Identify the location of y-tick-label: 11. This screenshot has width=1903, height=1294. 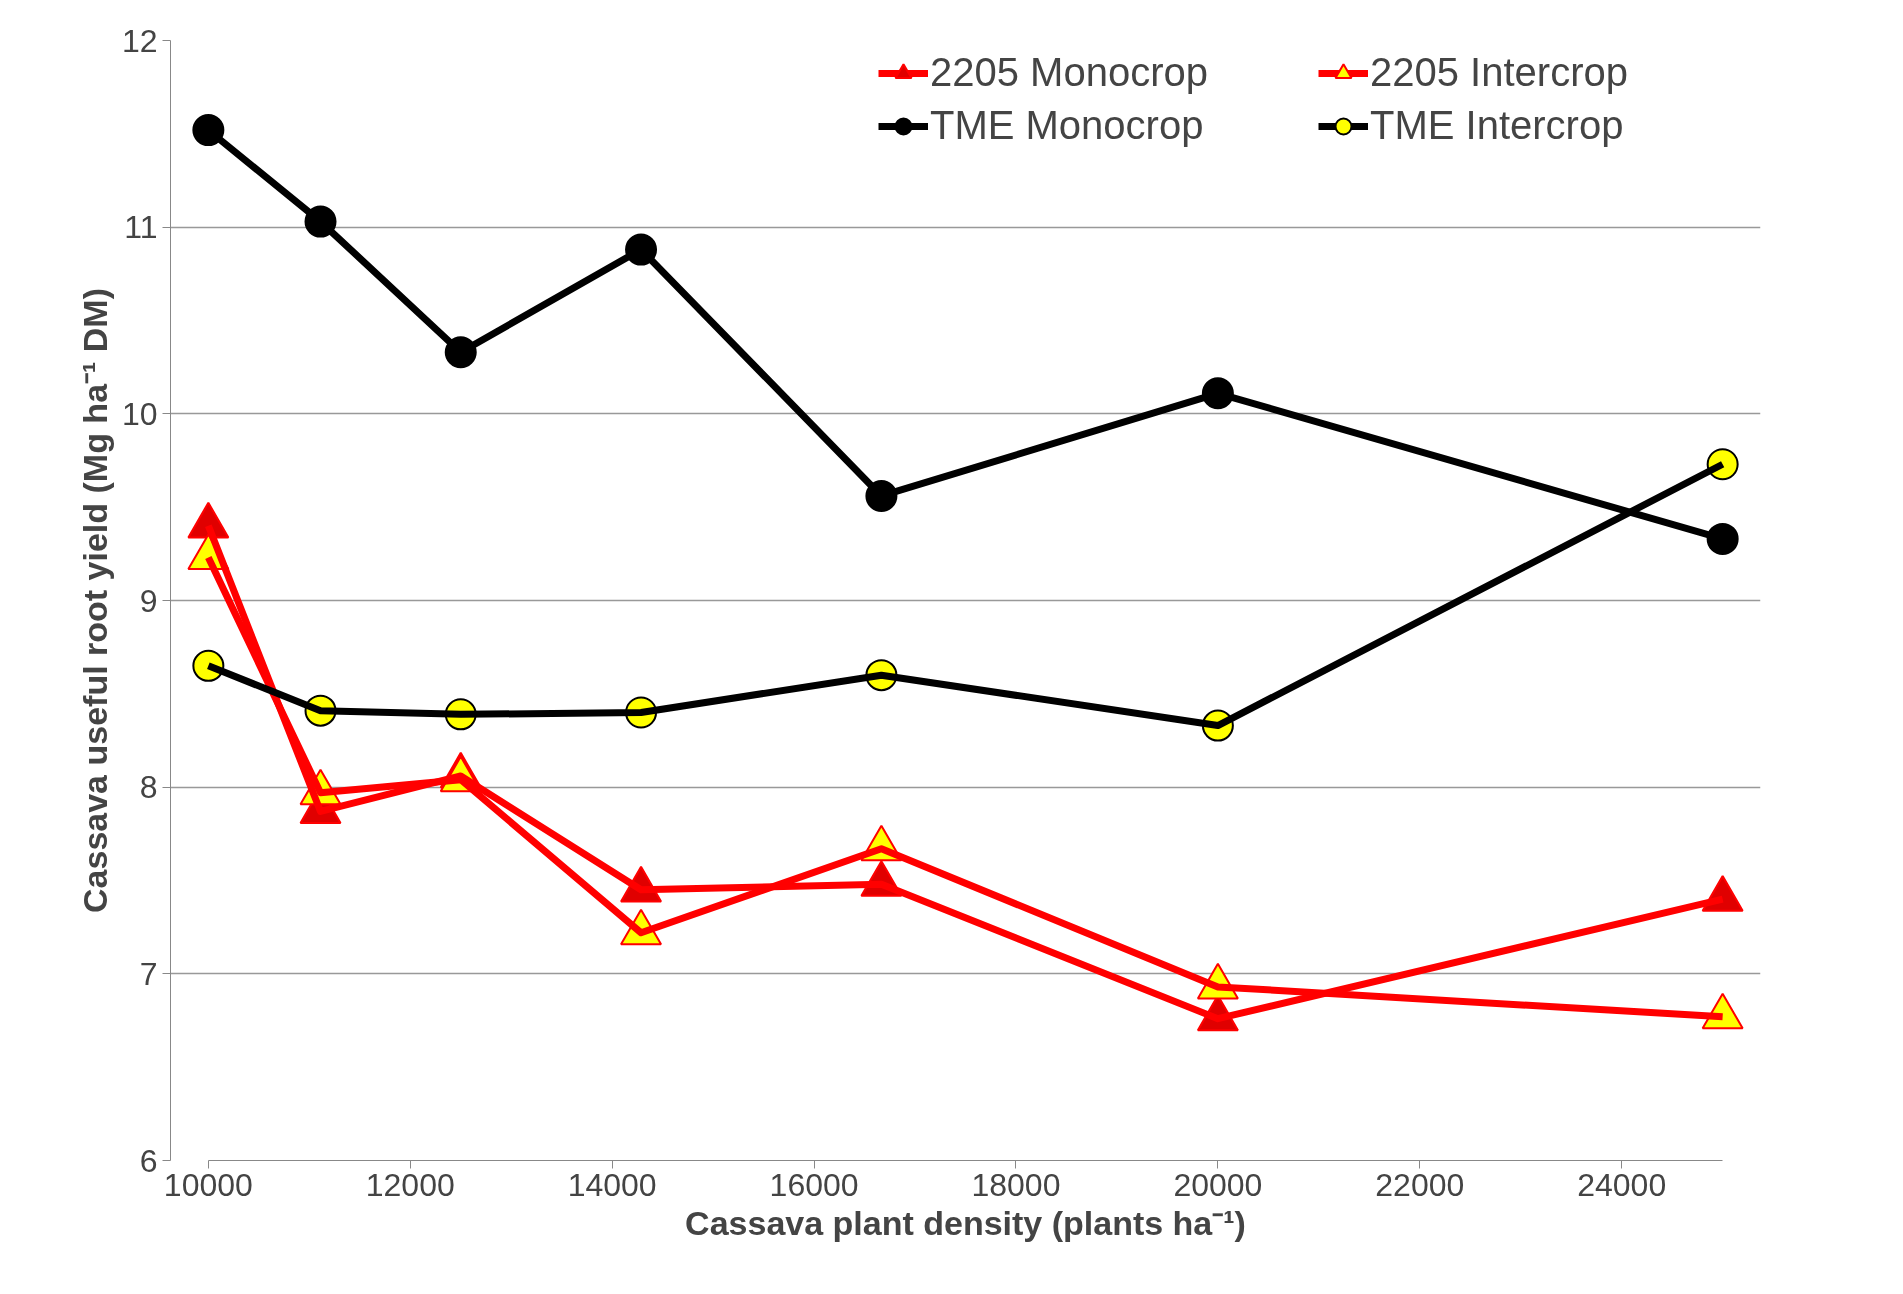
(141, 227).